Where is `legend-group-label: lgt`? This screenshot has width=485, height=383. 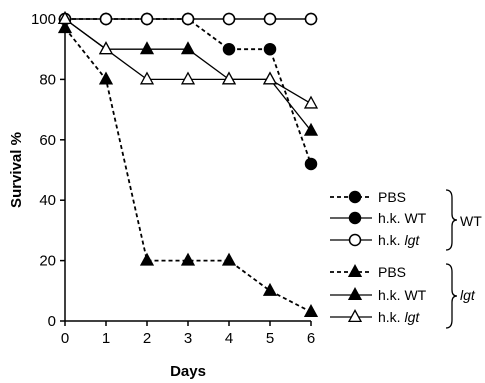
legend-group-label: lgt is located at coordinates (468, 295).